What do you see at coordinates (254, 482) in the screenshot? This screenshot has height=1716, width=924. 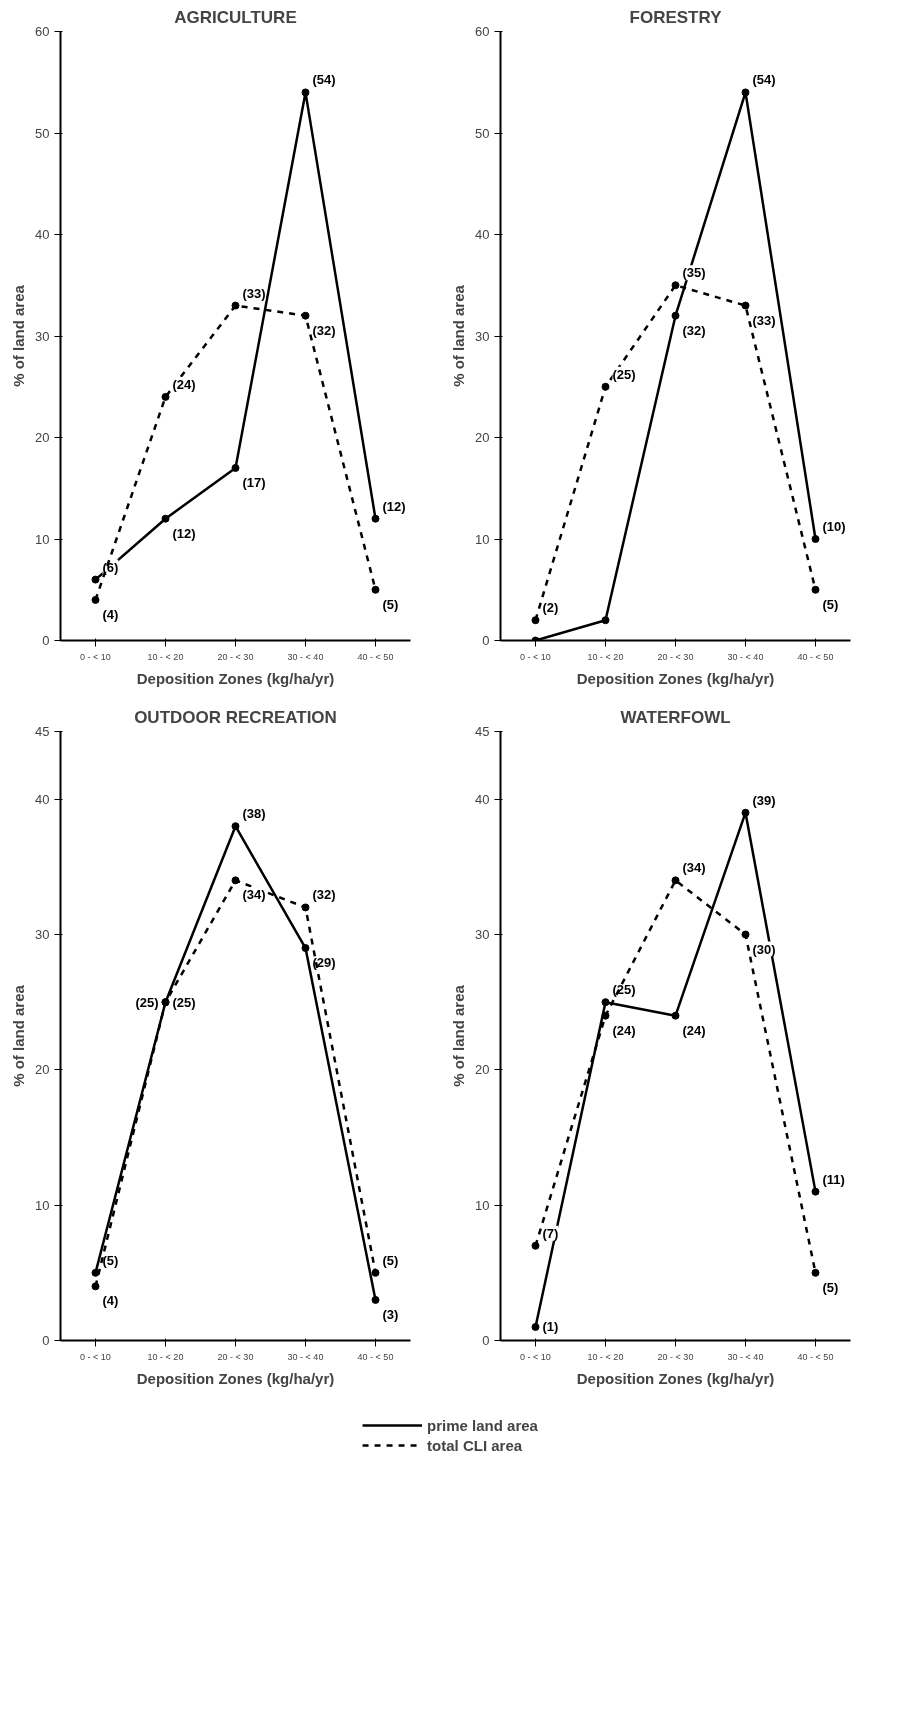 I see `data-label: (17)` at bounding box center [254, 482].